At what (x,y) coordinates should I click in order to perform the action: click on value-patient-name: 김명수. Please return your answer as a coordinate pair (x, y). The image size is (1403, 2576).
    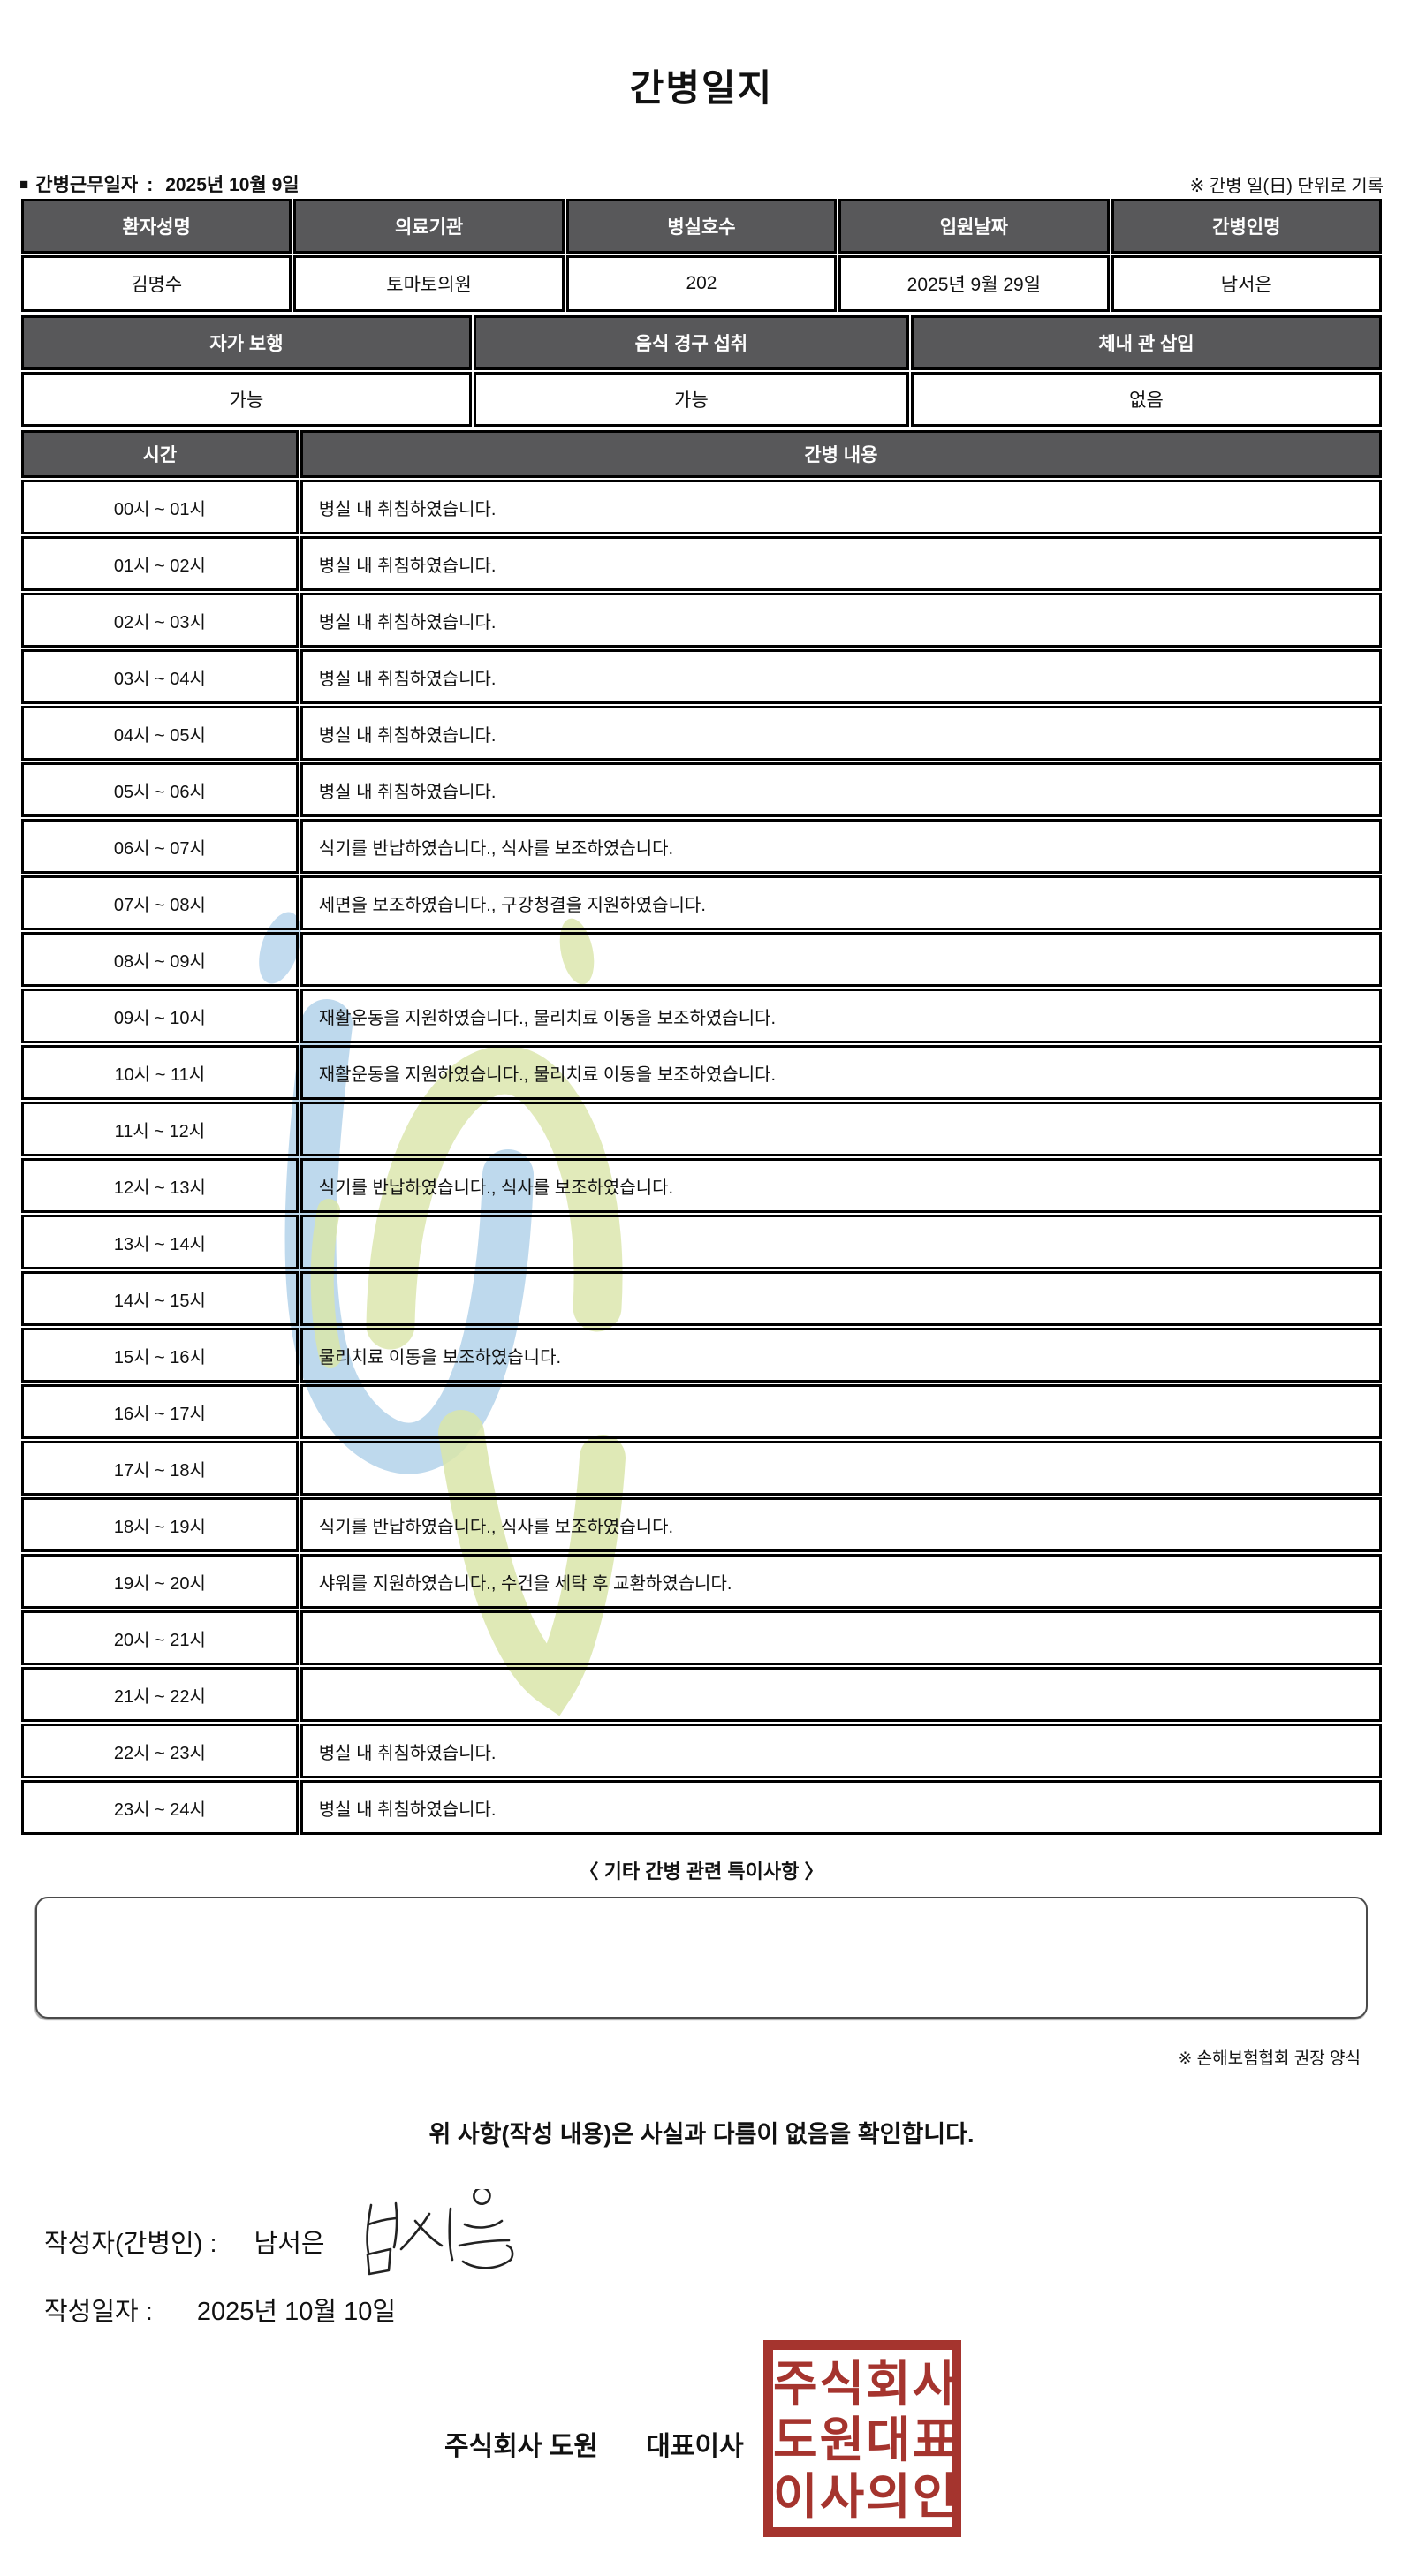
    Looking at the image, I should click on (156, 284).